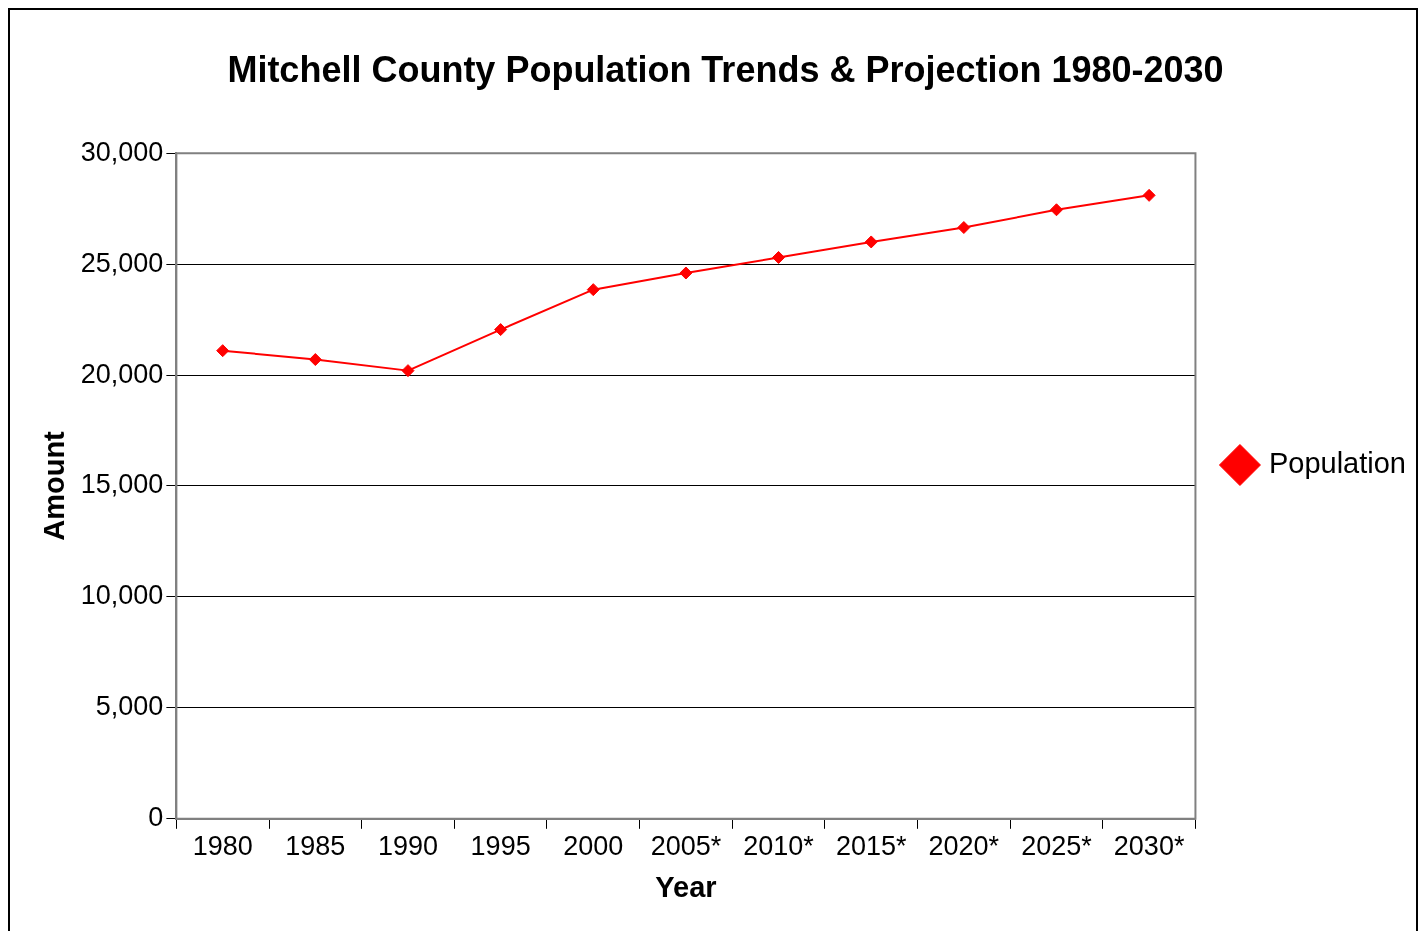 The image size is (1428, 931). What do you see at coordinates (1057, 846) in the screenshot?
I see `x-tick-label: 2025*` at bounding box center [1057, 846].